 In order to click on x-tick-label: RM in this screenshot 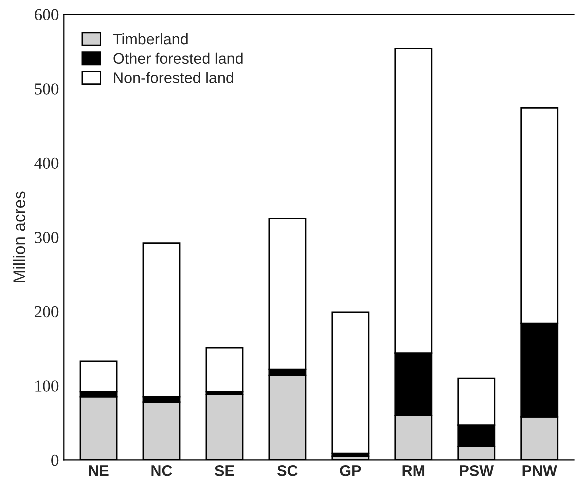, I will do `click(413, 471)`.